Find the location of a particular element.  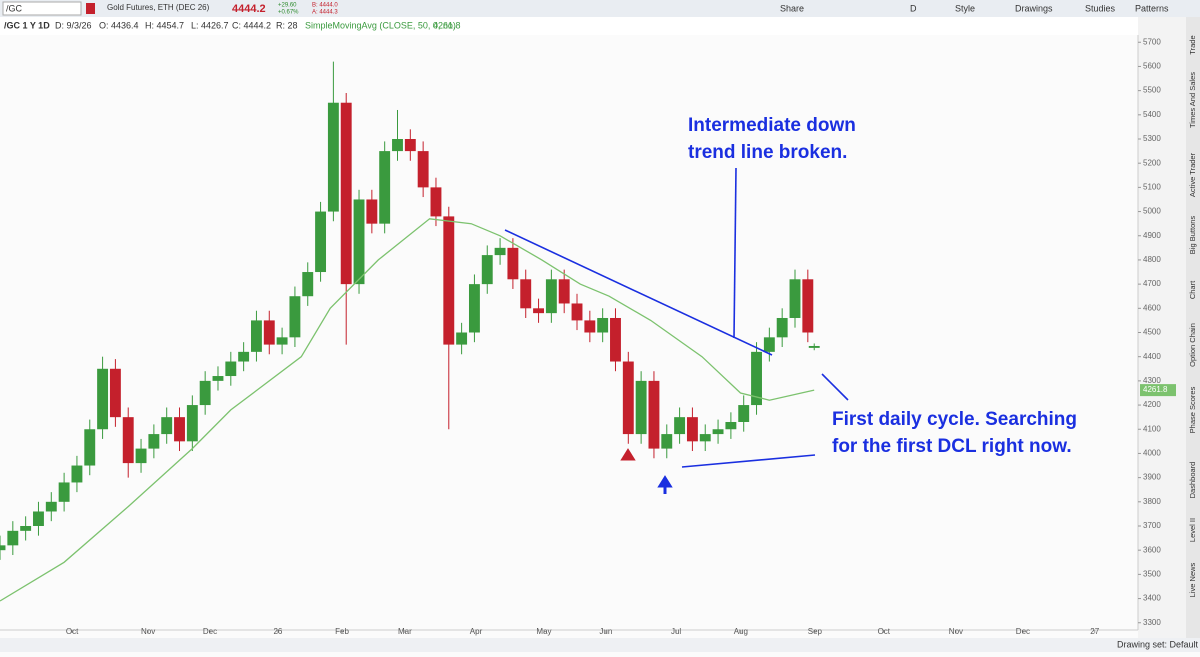

header-field: SimpleMovingAvg (CLOSE, 50, 0, no) is located at coordinates (380, 25).